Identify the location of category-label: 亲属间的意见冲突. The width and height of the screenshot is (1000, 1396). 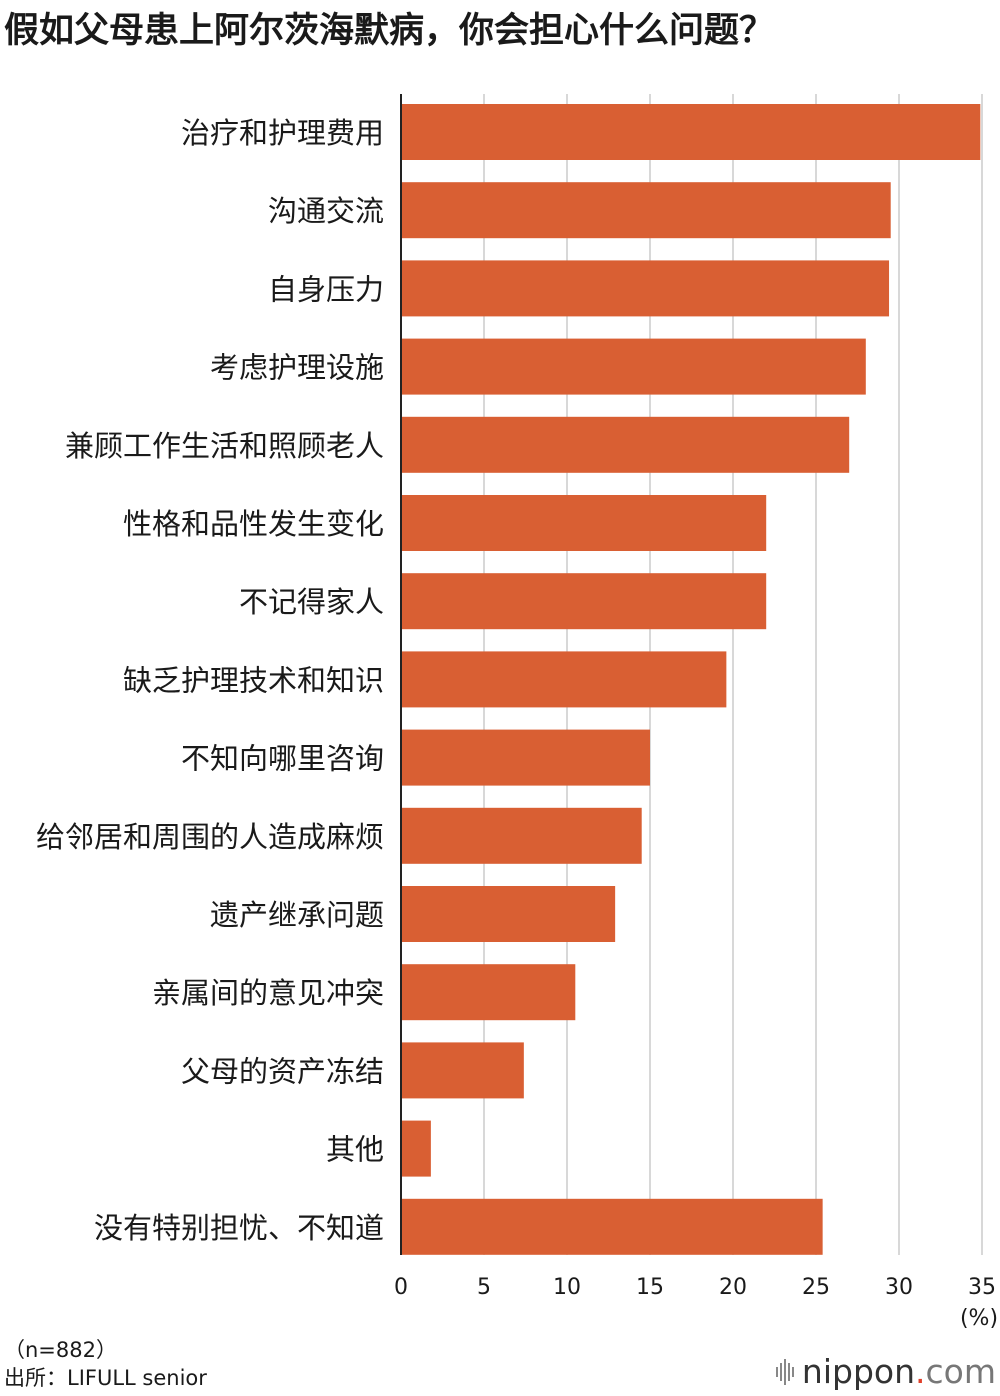
(268, 993).